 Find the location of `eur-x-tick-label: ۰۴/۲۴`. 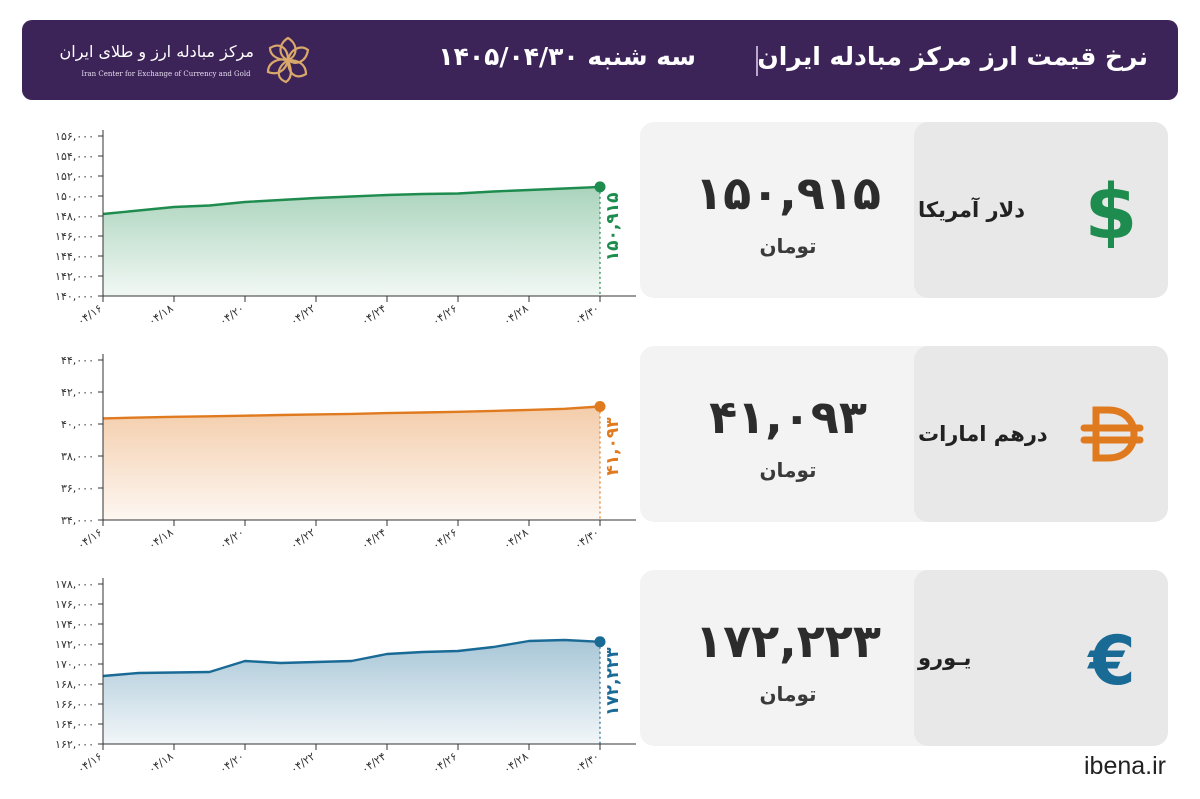

eur-x-tick-label: ۰۴/۲۴ is located at coordinates (374, 763).